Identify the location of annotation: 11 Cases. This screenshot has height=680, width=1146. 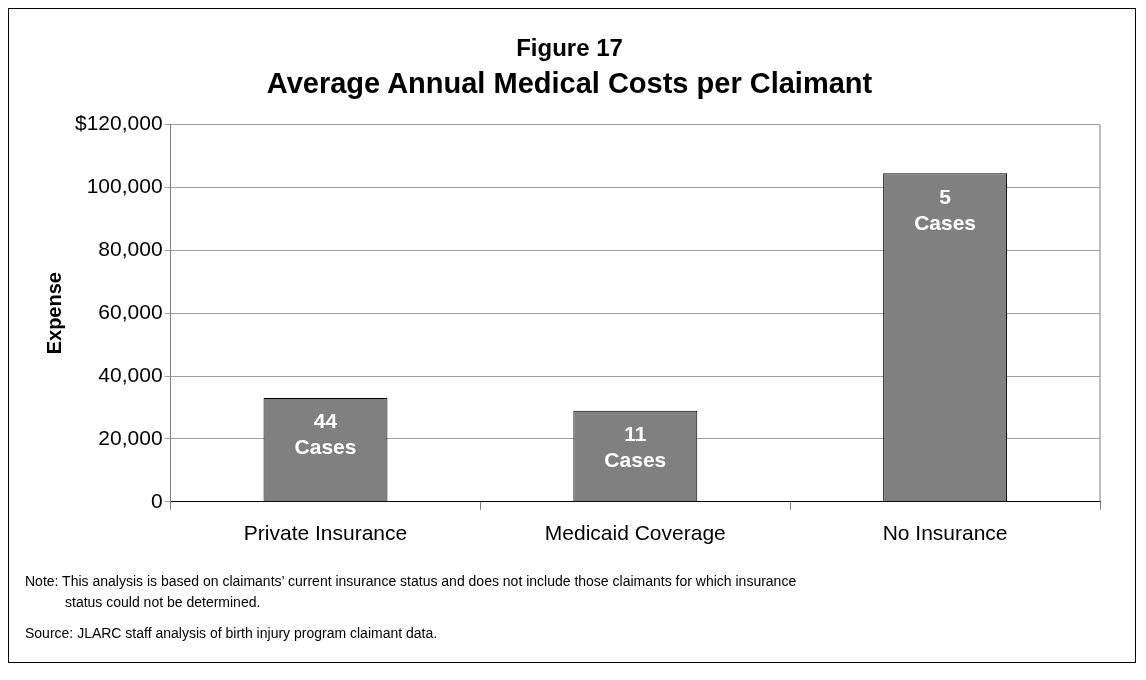
(635, 446).